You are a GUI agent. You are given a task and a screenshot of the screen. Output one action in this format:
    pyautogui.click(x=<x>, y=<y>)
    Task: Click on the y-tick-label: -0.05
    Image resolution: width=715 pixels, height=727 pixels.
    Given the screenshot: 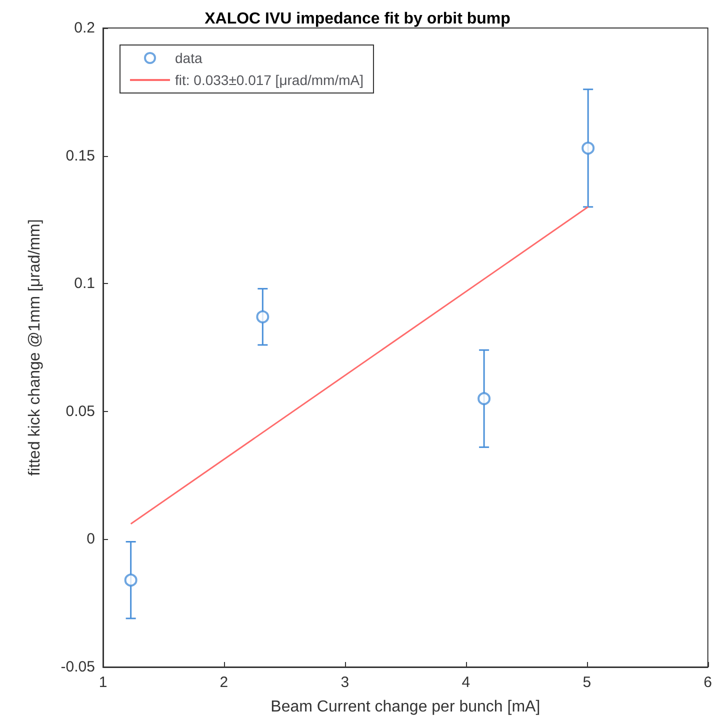 What is the action you would take?
    pyautogui.click(x=77, y=667)
    